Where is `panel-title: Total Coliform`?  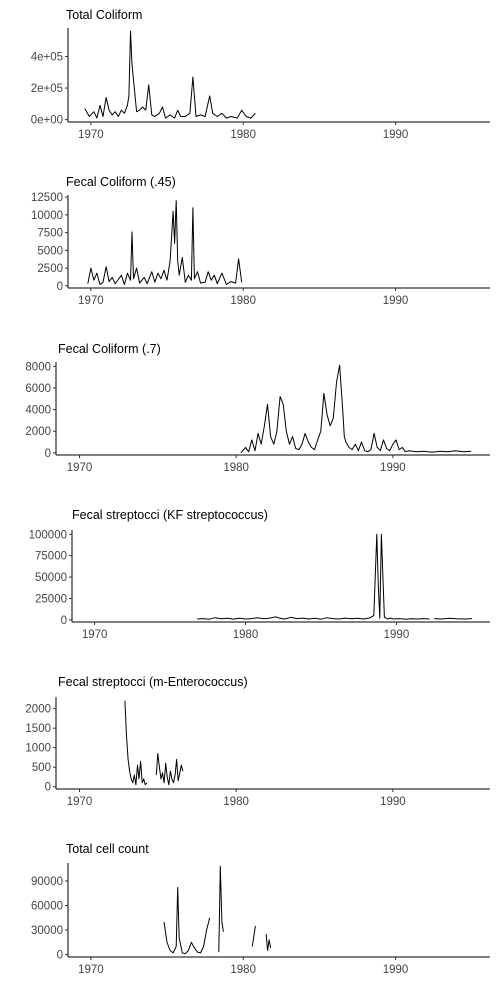 panel-title: Total Coliform is located at coordinates (104, 15).